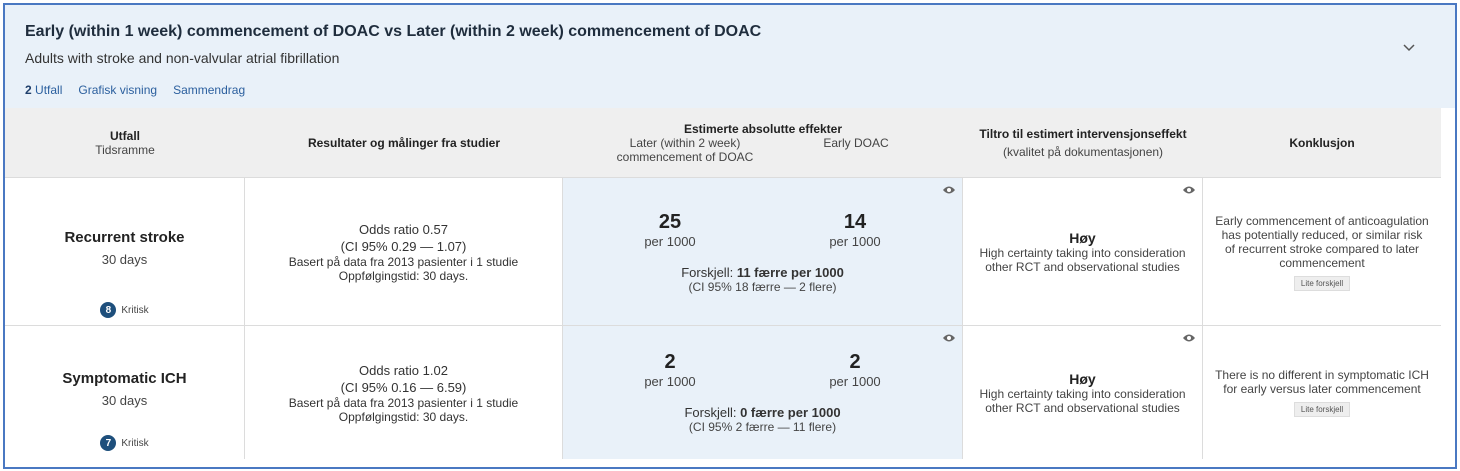 This screenshot has height=471, width=1460. I want to click on column-subtitle: (kvalitet på dokumentasjonen), so click(1083, 151).